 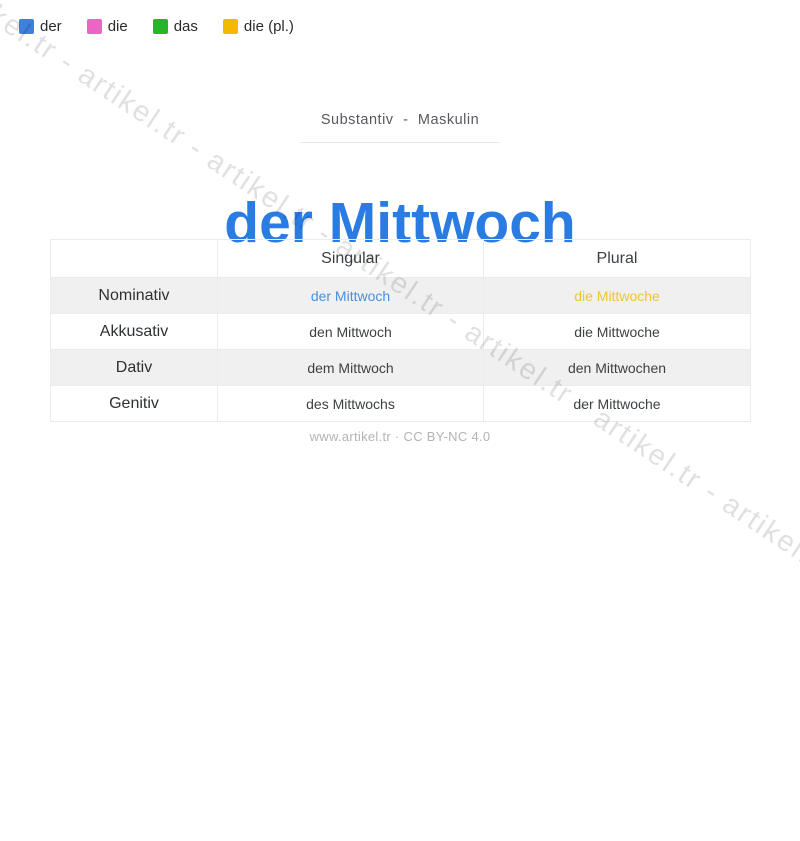 What do you see at coordinates (400, 142) in the screenshot?
I see `subtitle-divider` at bounding box center [400, 142].